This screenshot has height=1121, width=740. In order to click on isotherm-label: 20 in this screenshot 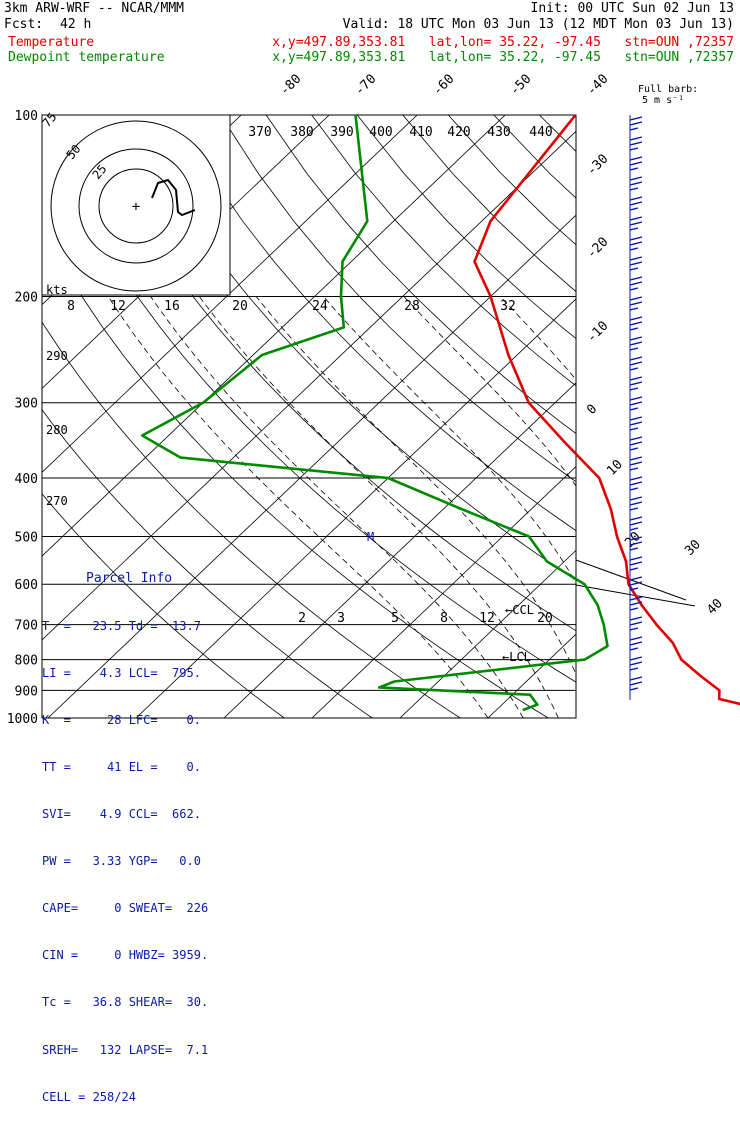, I will do `click(633, 540)`.